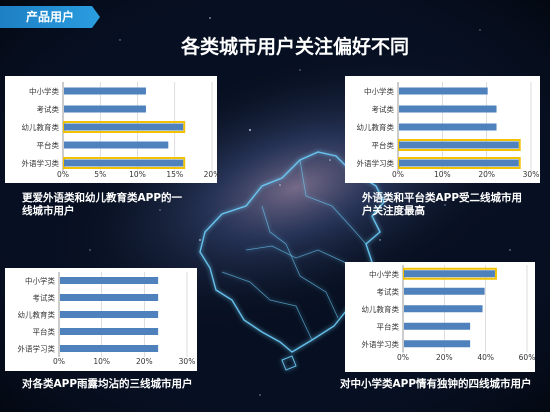  I want to click on section-tag: 产品用户, so click(50, 17).